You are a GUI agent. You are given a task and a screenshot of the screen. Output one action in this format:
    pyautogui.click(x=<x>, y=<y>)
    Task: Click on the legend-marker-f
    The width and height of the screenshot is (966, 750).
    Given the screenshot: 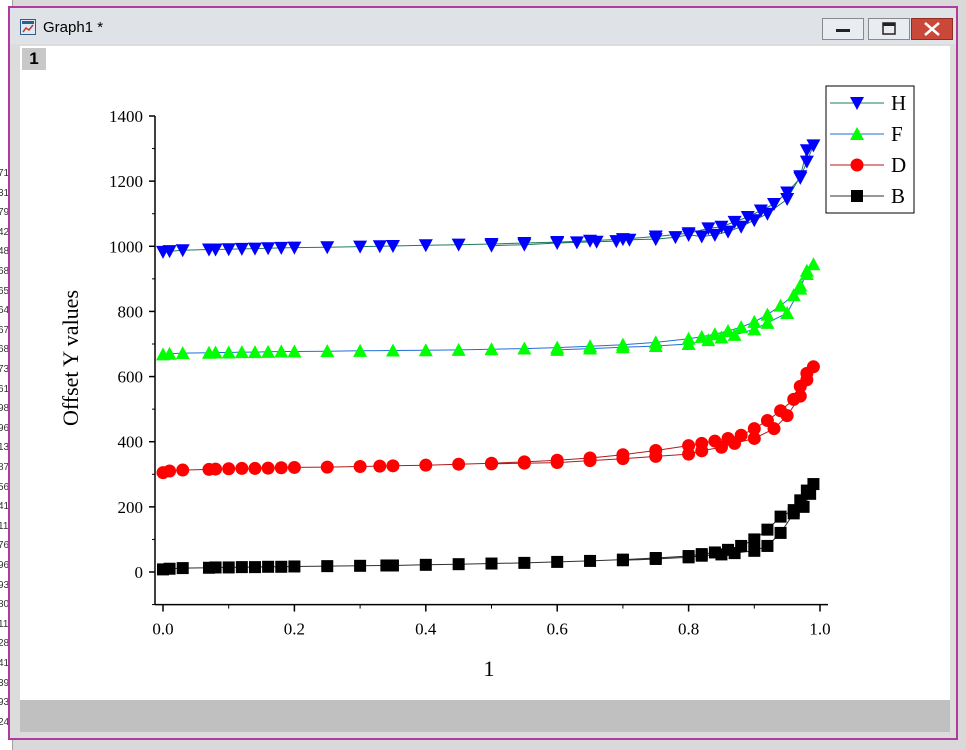 What is the action you would take?
    pyautogui.click(x=857, y=133)
    